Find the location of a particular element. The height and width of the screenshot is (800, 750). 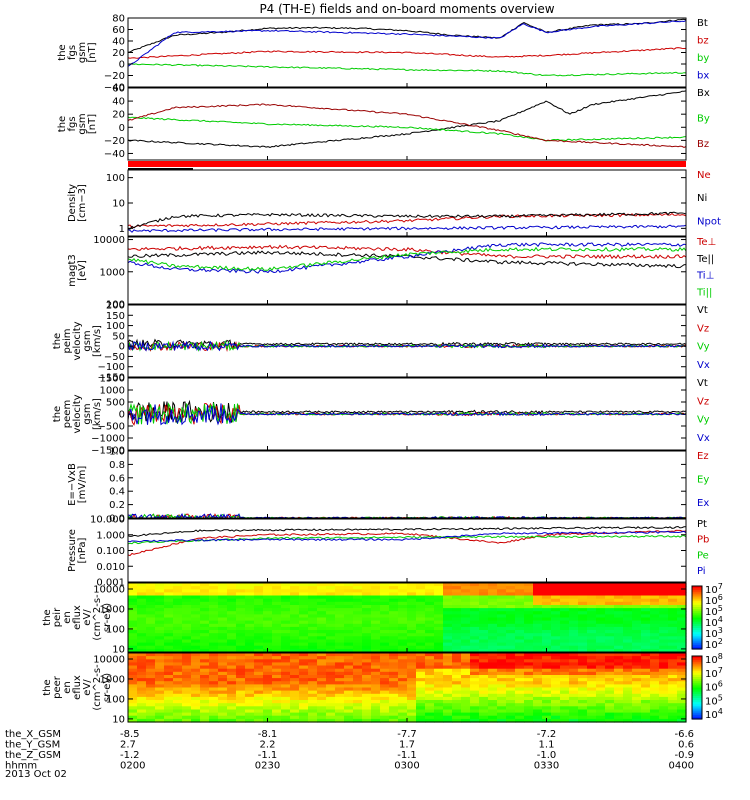

y-axis-label-line: Pressure is located at coordinates (72, 550).